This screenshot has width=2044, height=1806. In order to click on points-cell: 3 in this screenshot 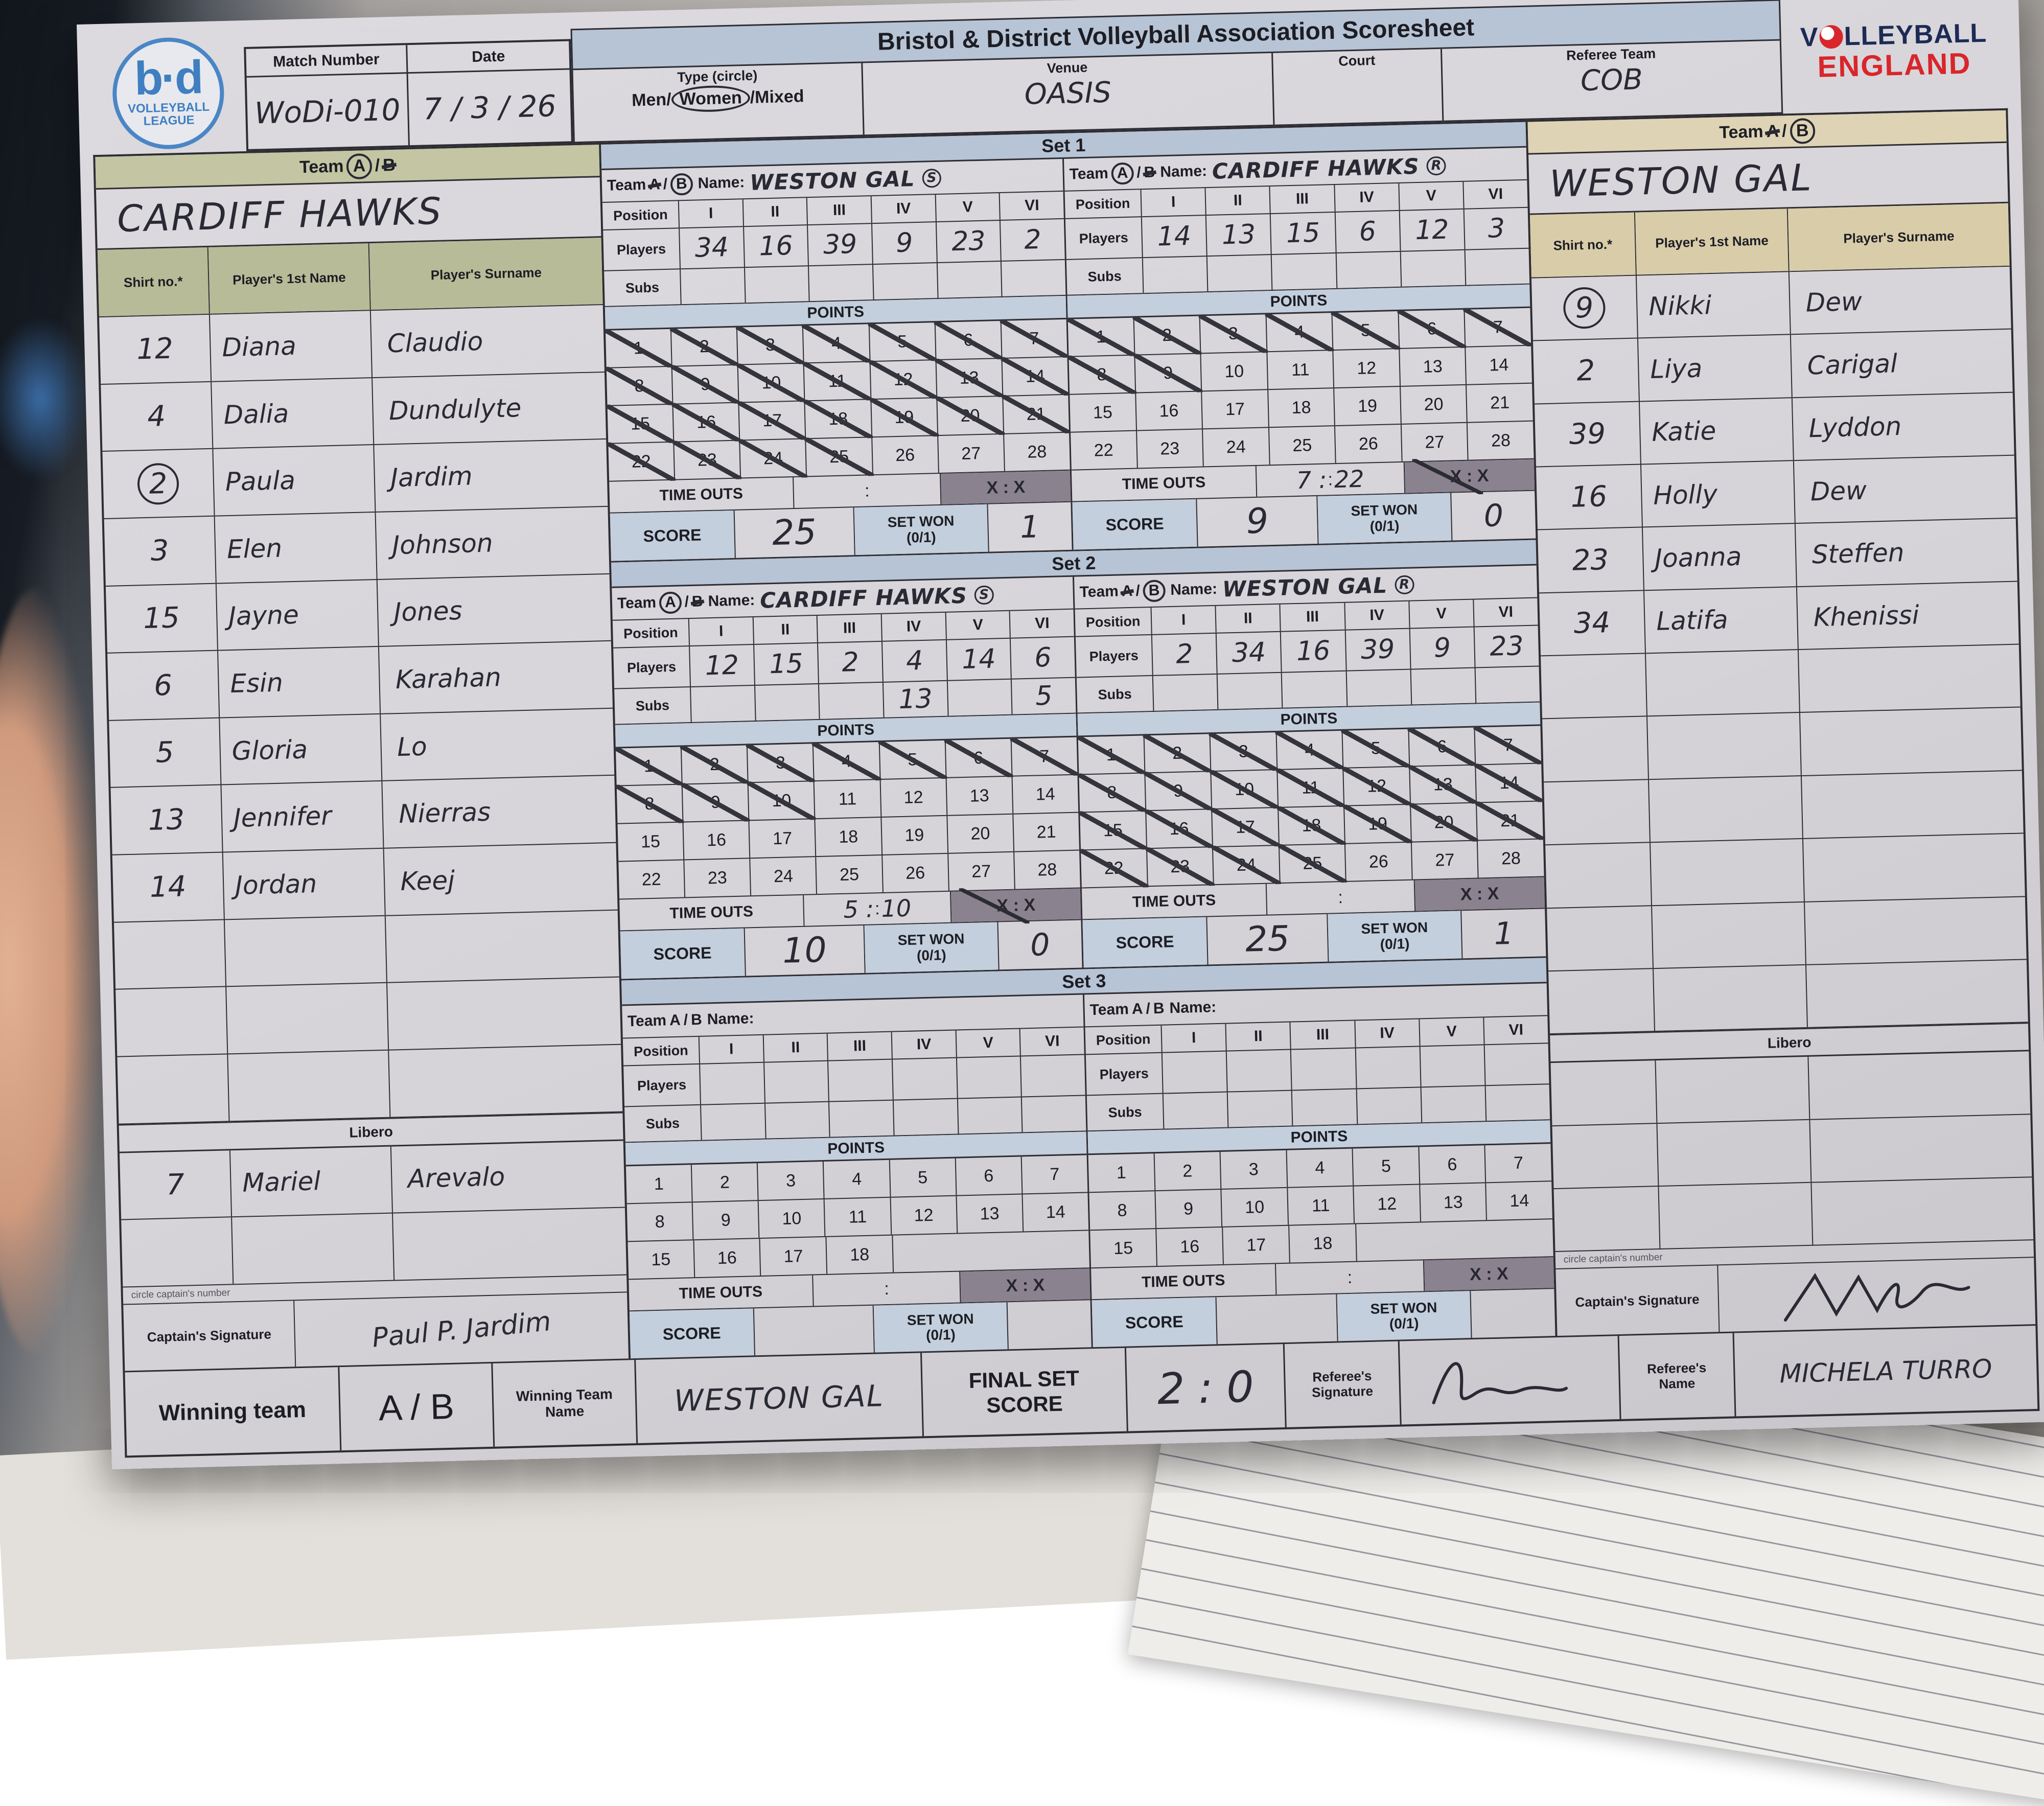, I will do `click(781, 763)`.